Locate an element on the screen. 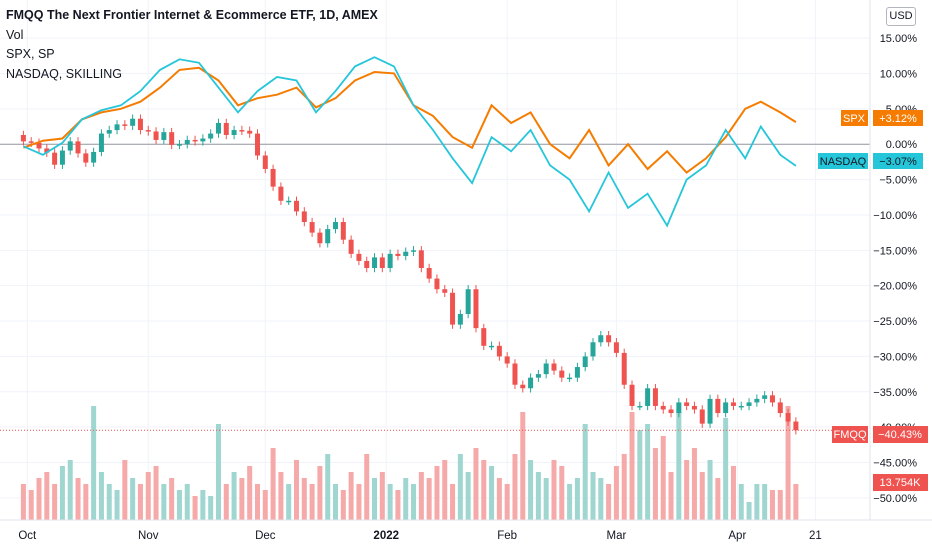 This screenshot has height=550, width=932. y-tick-label: 15.00% is located at coordinates (899, 39).